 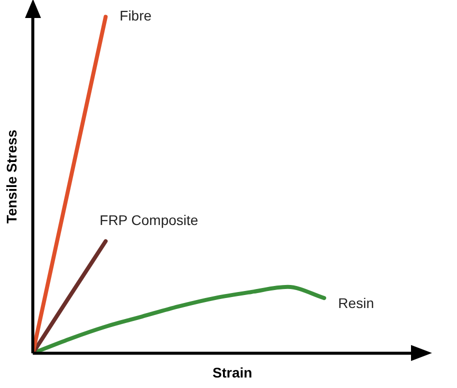 What do you see at coordinates (232, 372) in the screenshot?
I see `x-axis-title: Strain` at bounding box center [232, 372].